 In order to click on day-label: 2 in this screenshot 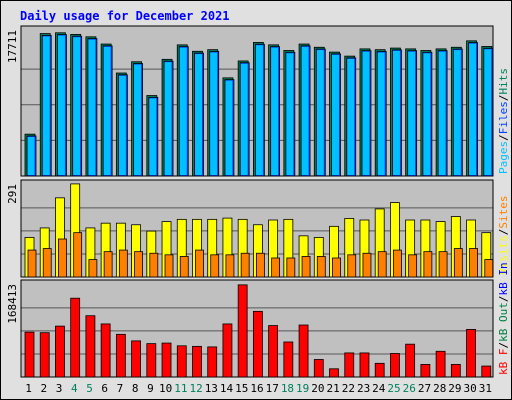, I will do `click(44, 388)`.